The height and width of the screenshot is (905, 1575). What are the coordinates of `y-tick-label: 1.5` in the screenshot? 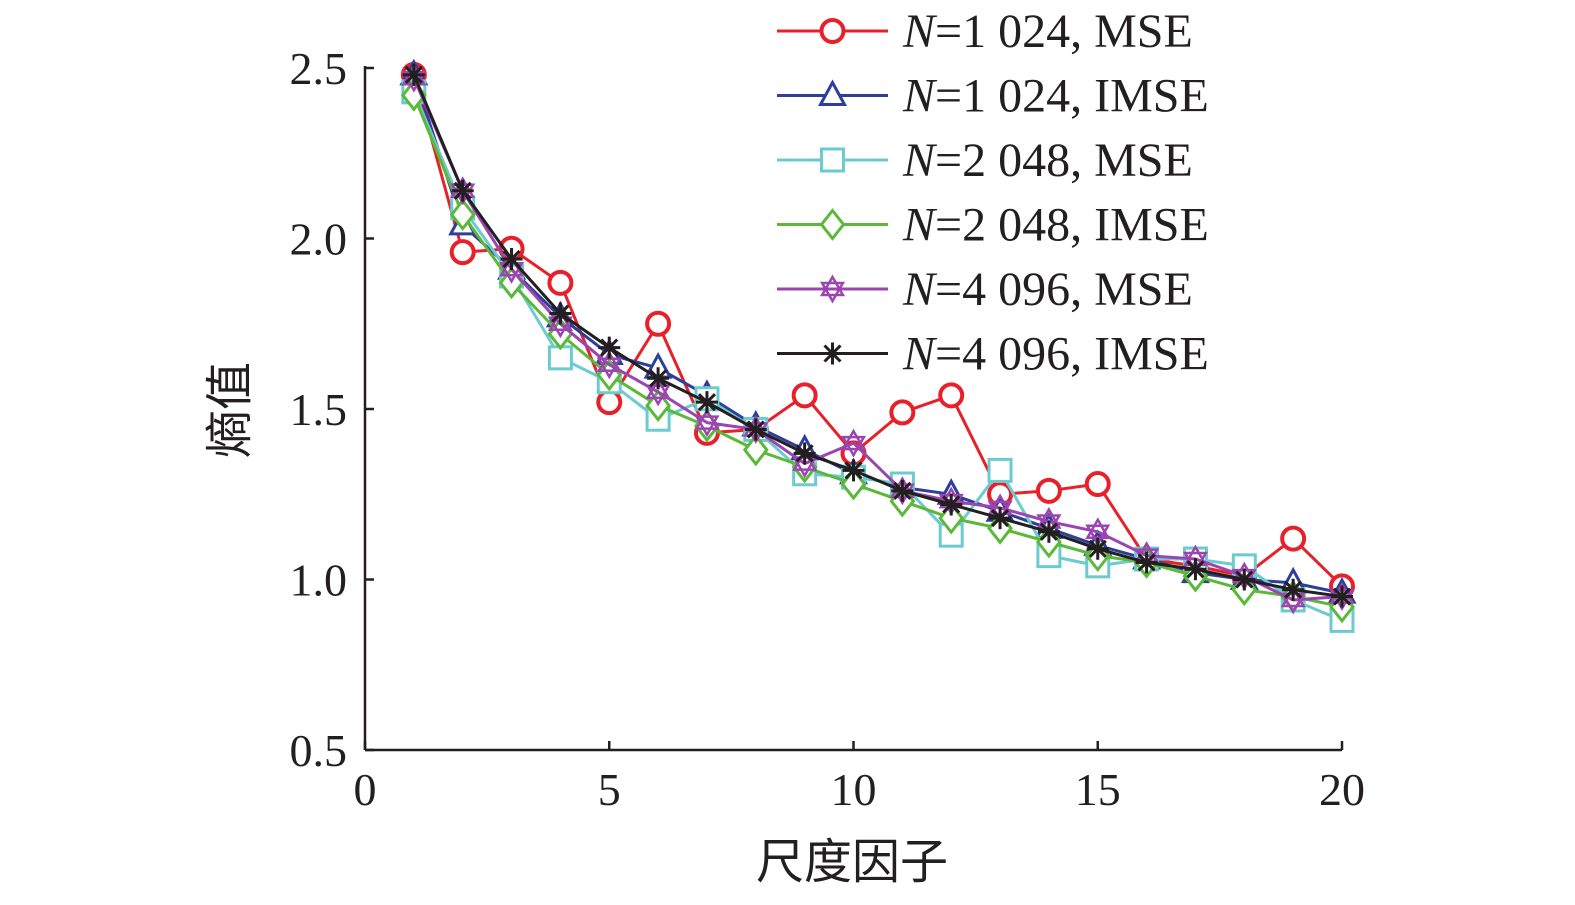 It's located at (319, 409).